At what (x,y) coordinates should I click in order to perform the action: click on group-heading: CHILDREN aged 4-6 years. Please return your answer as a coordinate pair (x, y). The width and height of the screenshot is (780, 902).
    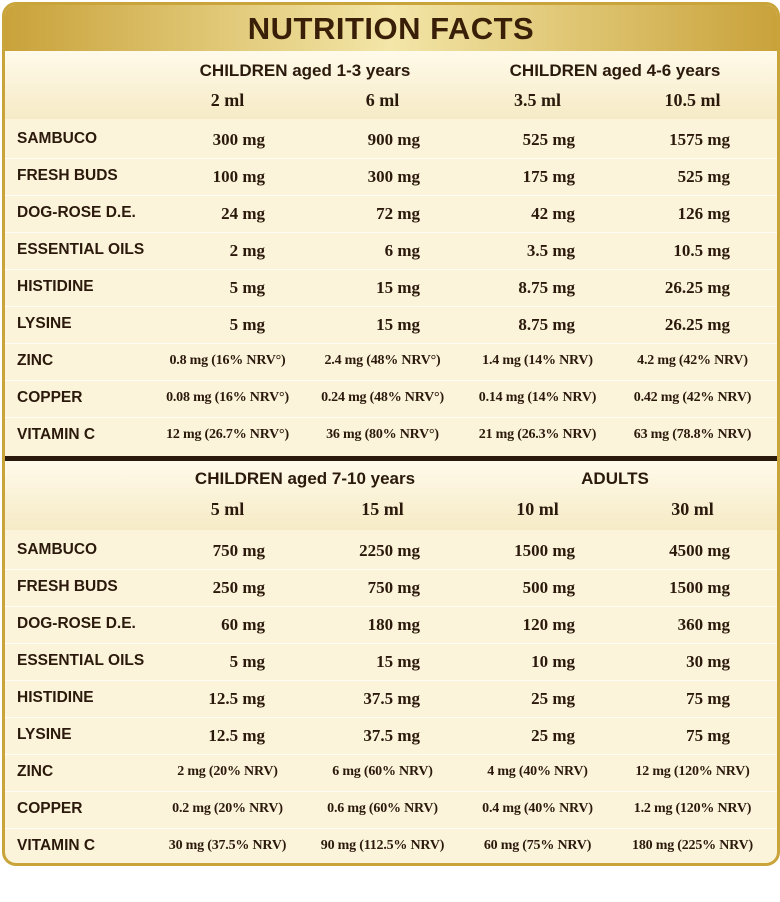
    Looking at the image, I should click on (615, 70).